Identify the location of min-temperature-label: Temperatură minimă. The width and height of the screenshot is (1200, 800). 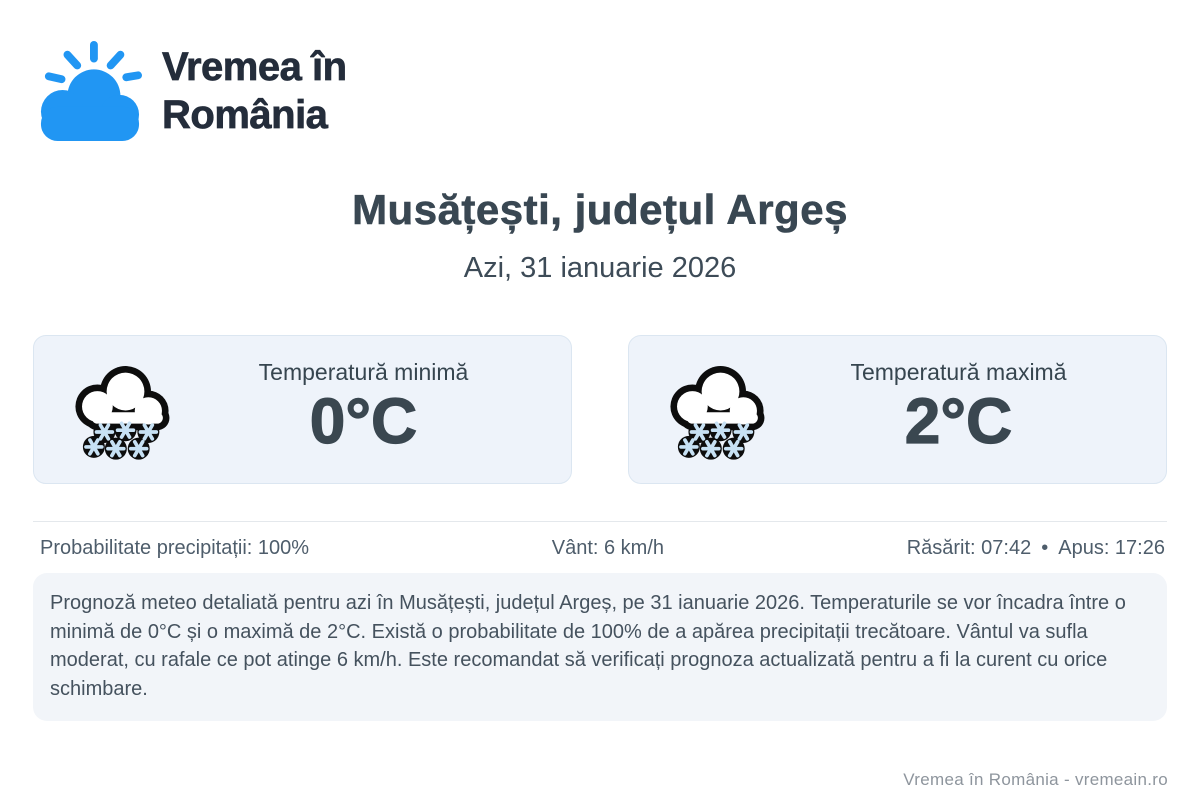
(363, 372).